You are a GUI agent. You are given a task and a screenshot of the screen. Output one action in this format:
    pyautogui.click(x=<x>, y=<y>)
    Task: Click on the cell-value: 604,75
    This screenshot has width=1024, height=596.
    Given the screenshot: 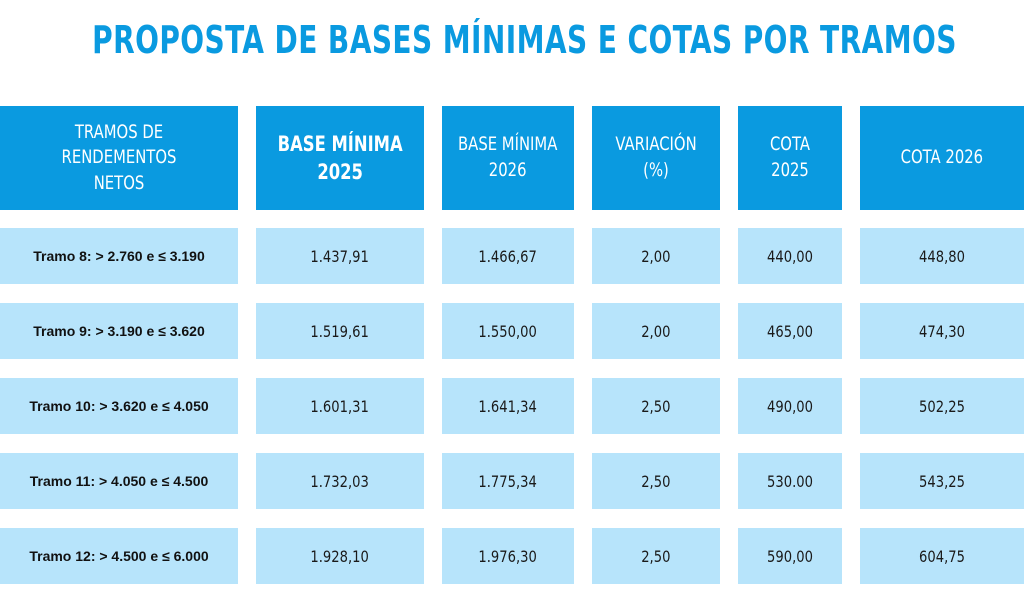 What is the action you would take?
    pyautogui.click(x=942, y=556)
    